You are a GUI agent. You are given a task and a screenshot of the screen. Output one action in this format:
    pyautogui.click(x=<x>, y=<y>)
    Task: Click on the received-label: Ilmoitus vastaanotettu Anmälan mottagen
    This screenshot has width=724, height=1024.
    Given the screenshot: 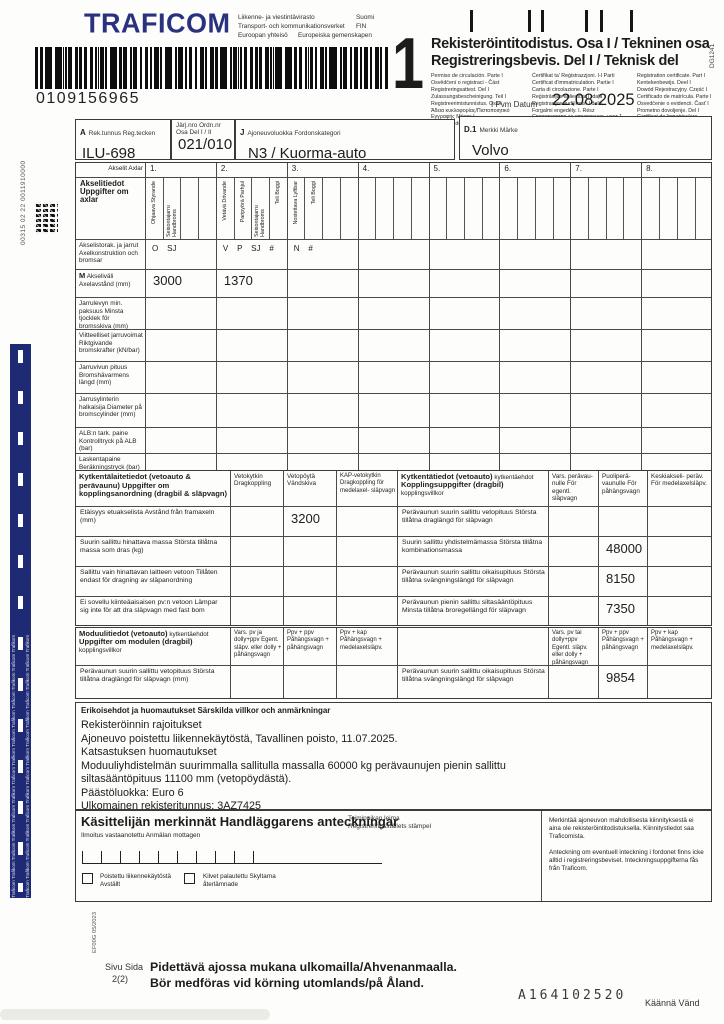 What is the action you would take?
    pyautogui.click(x=141, y=835)
    